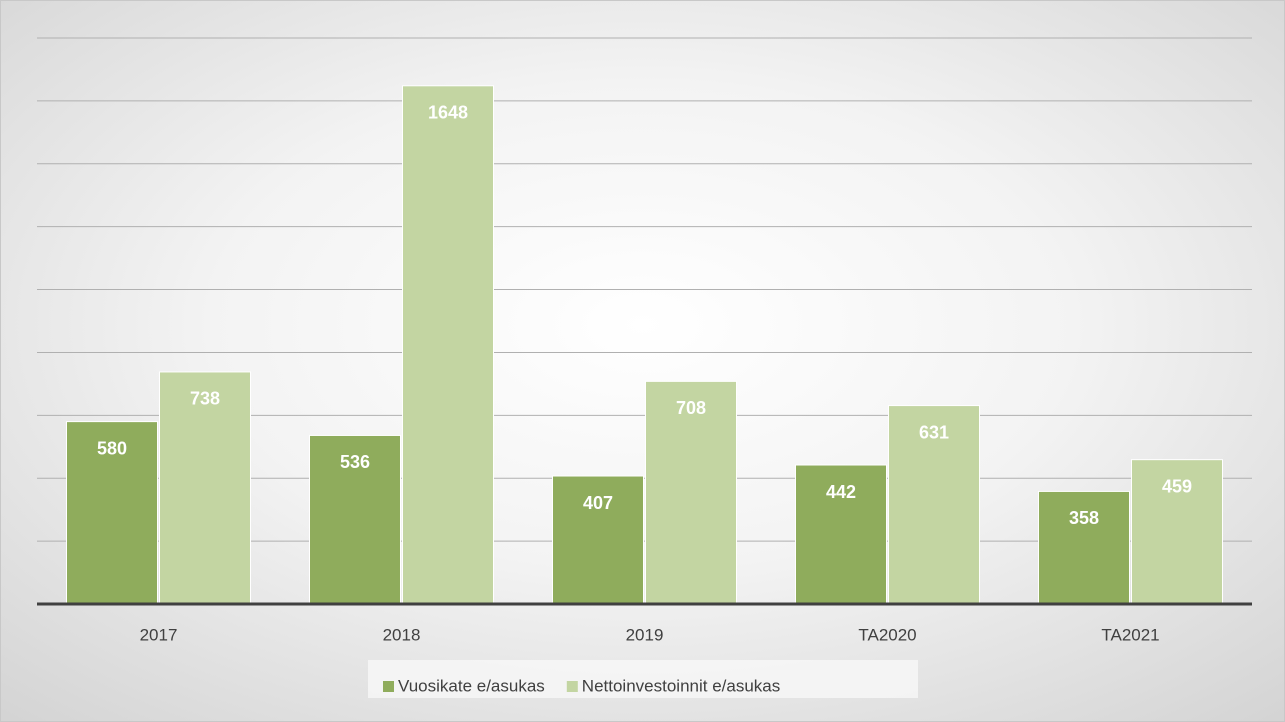  I want to click on legend-label: Vuosikate e/asukas, so click(471, 685).